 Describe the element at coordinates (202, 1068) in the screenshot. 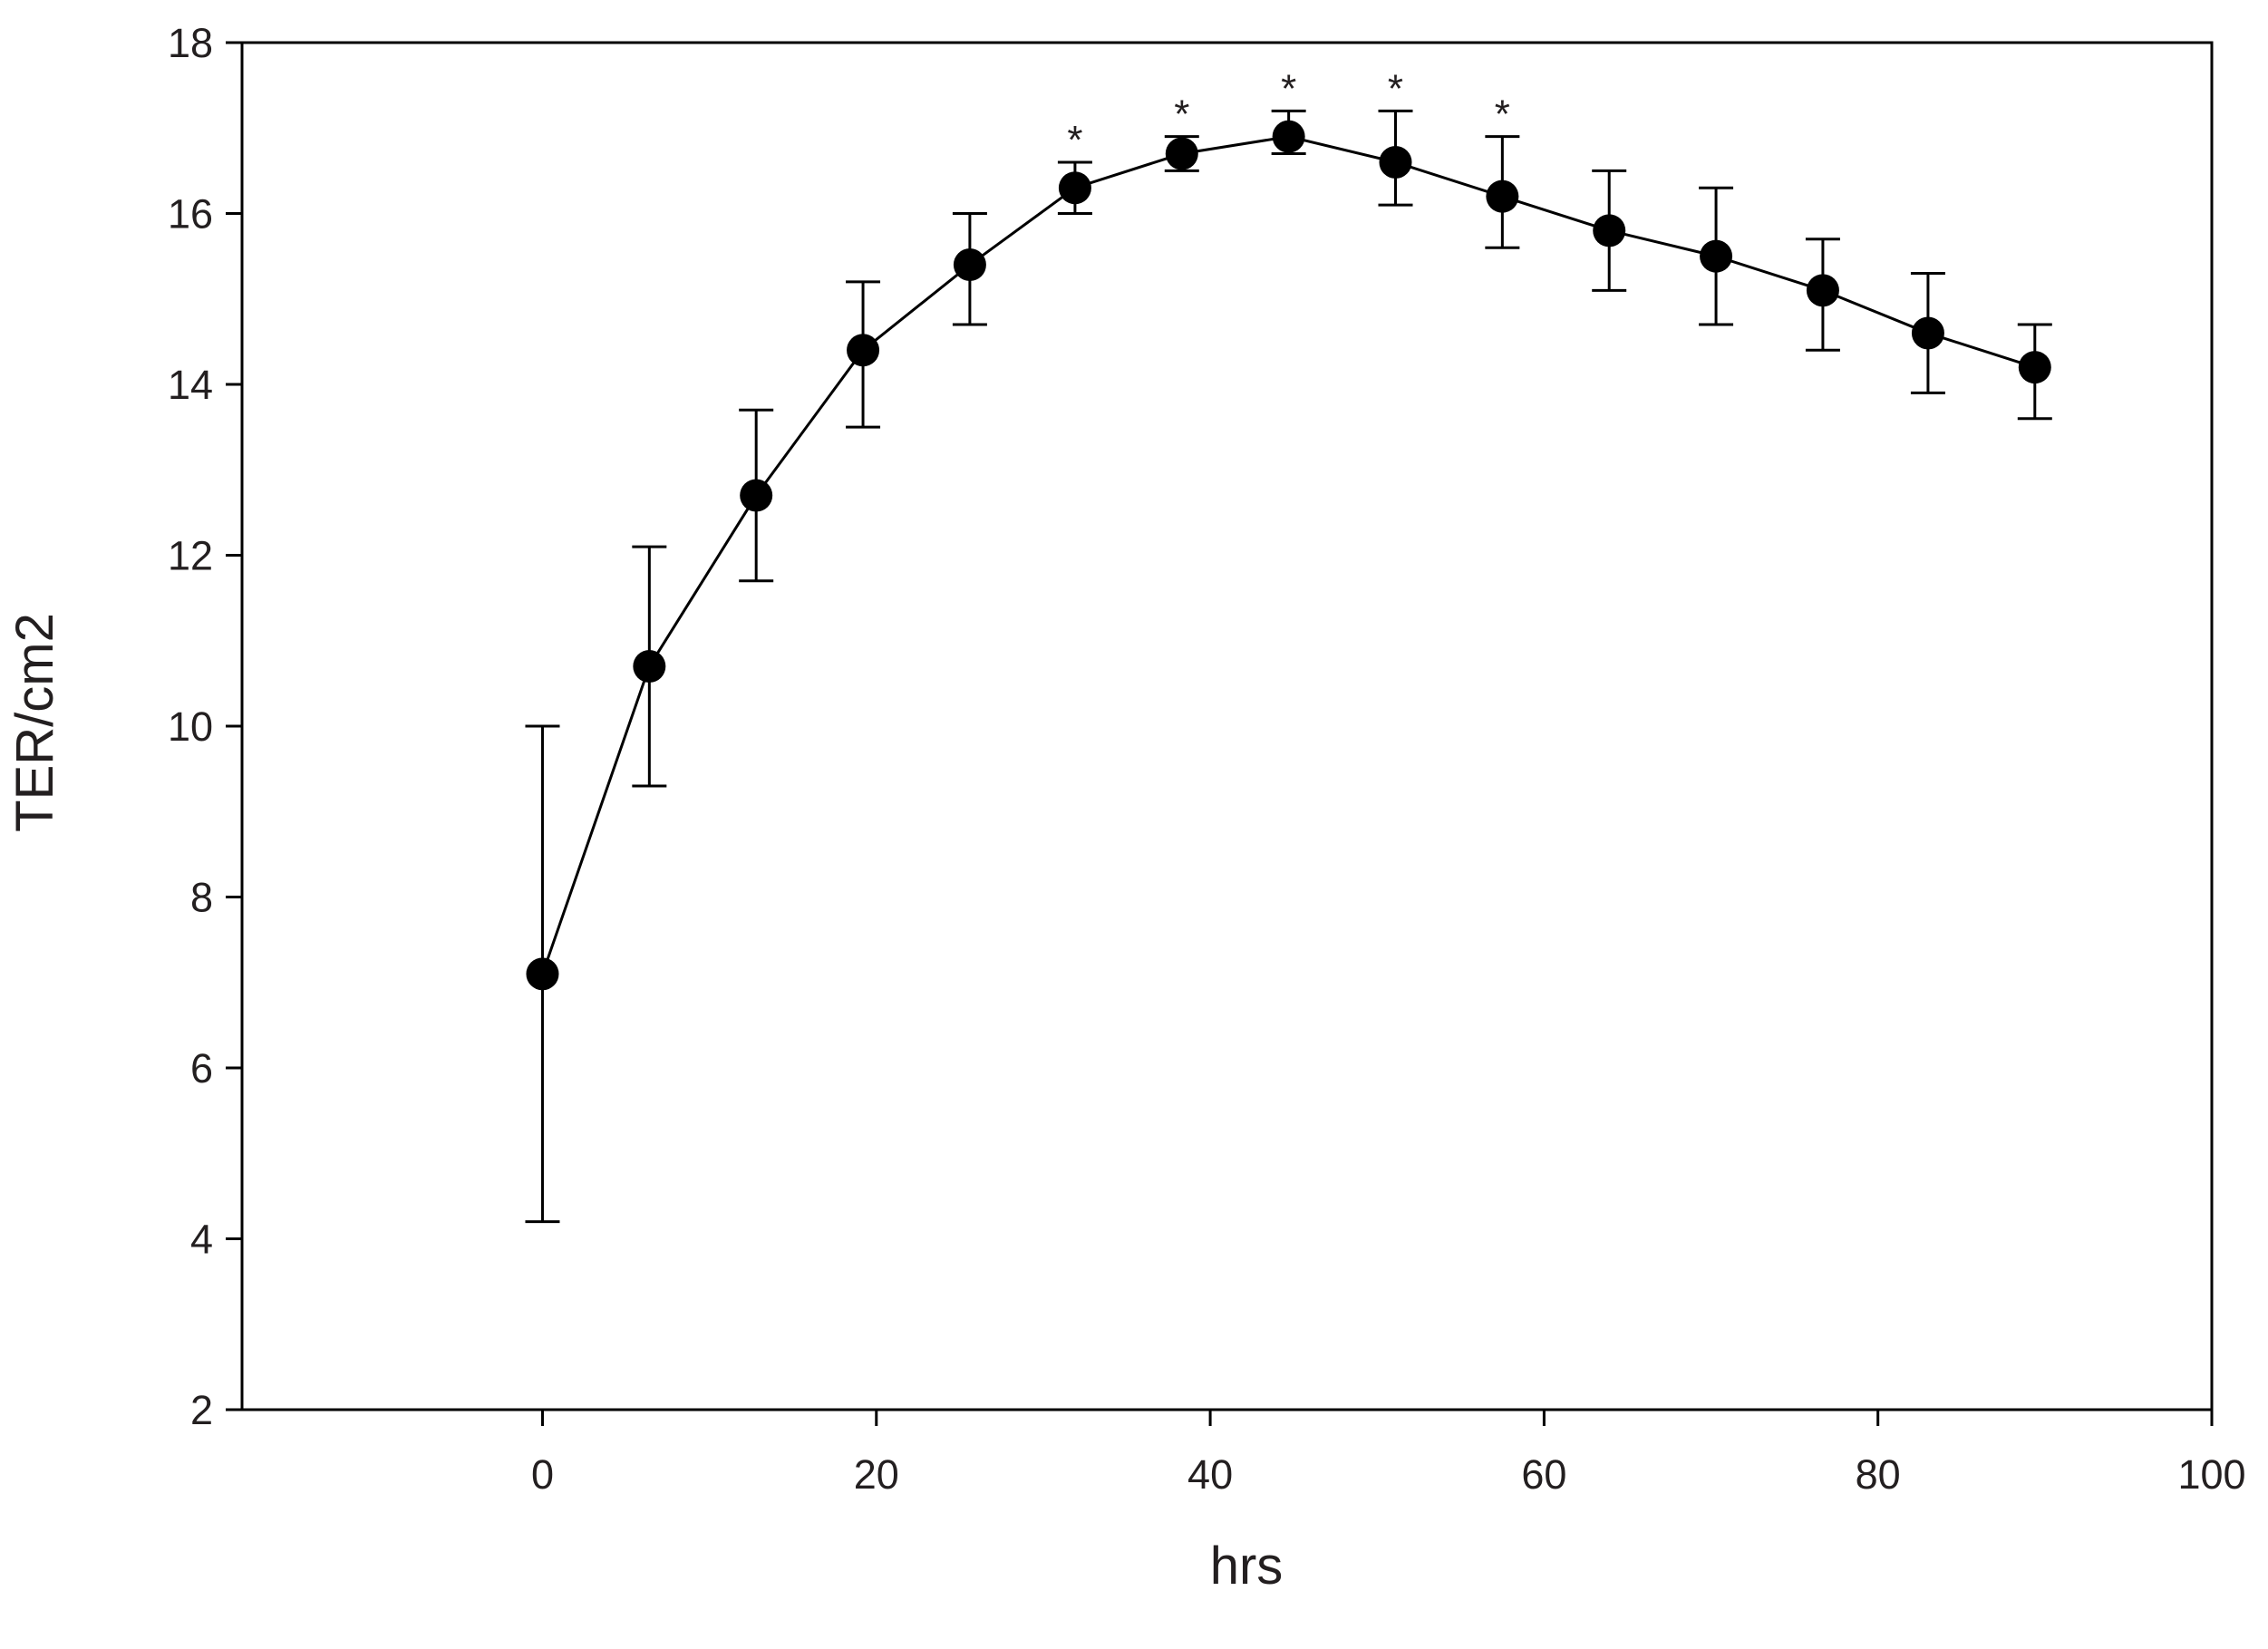

I see `y-tick-label: 6` at that location.